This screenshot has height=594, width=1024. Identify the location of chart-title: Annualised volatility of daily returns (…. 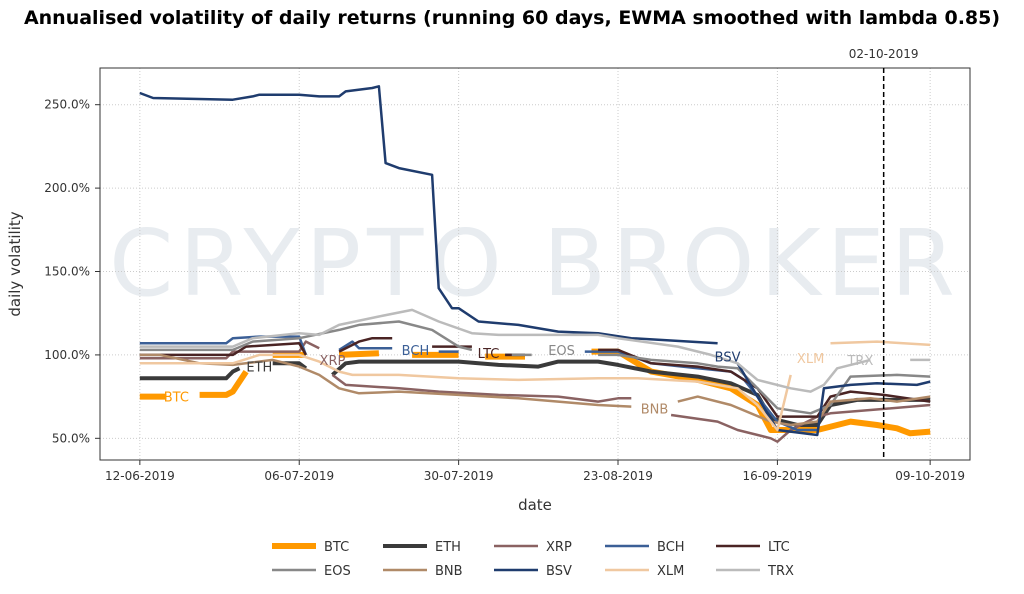
(512, 18).